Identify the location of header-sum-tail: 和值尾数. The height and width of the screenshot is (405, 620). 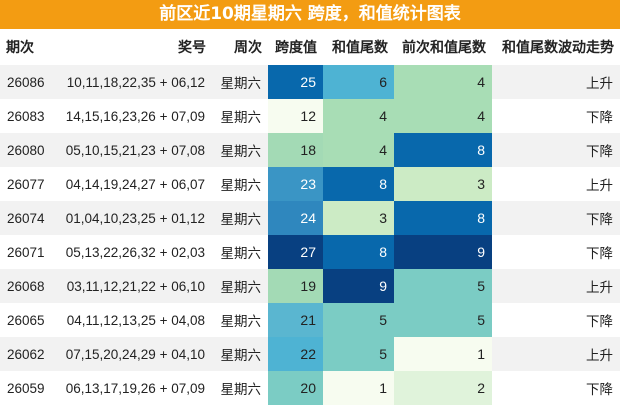
(360, 48).